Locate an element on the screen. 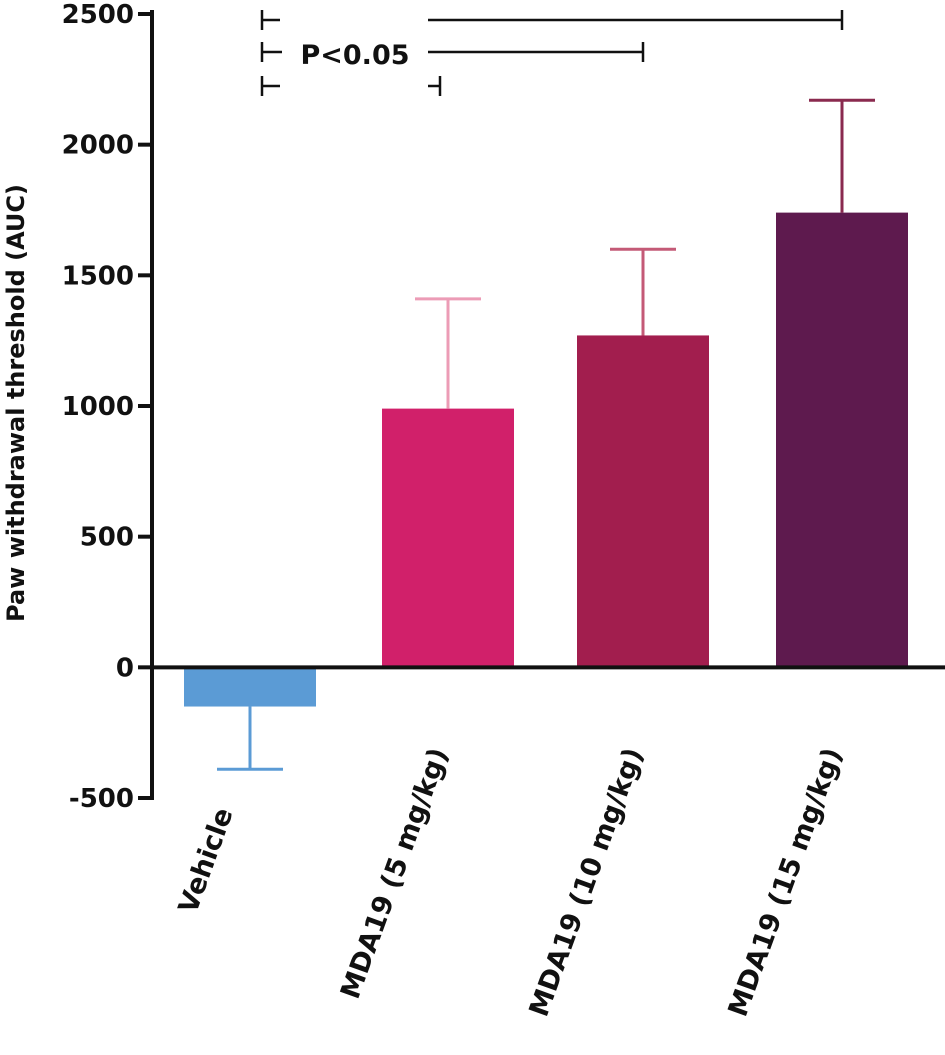  y-tick-label: 1500 is located at coordinates (98, 276).